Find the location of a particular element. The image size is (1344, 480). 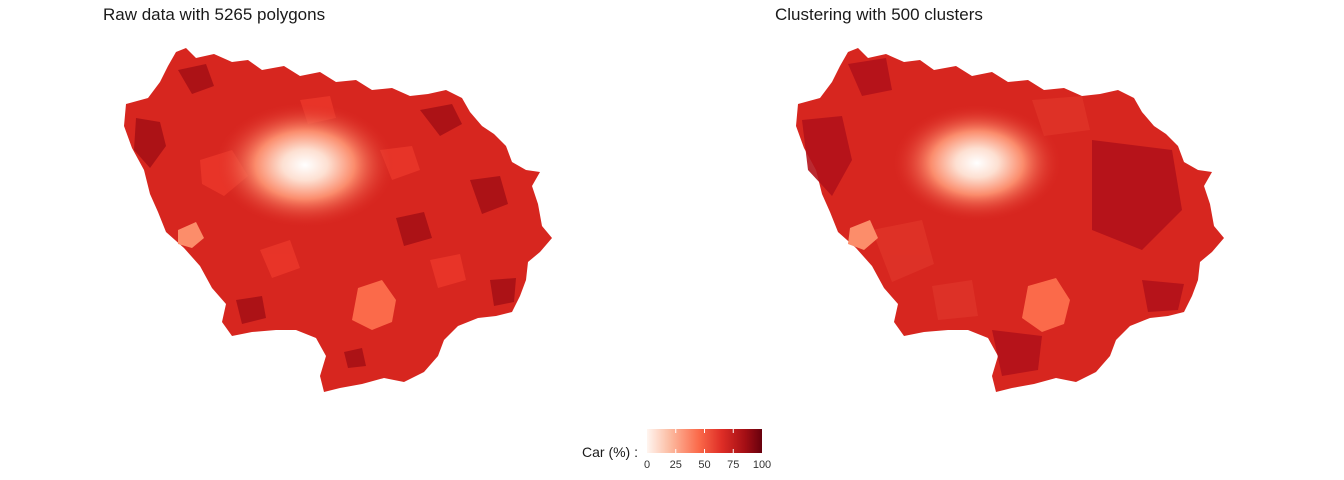

legend-tick-label: 100 is located at coordinates (762, 465).